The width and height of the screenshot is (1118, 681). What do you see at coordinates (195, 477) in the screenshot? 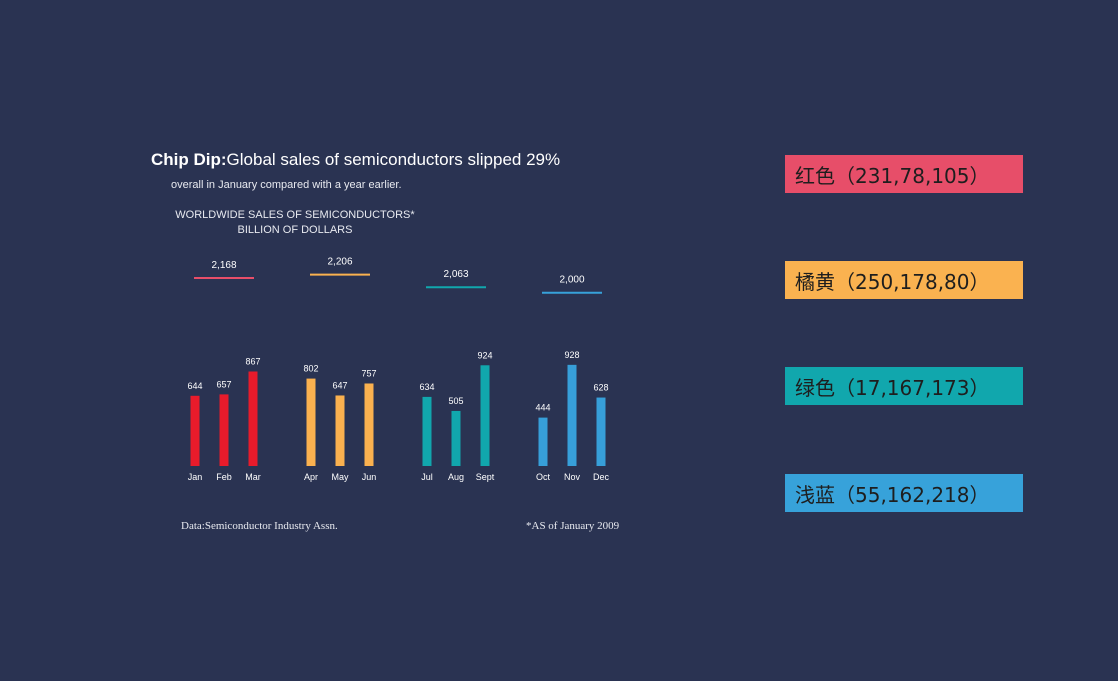
I see `tick-label: Jan` at bounding box center [195, 477].